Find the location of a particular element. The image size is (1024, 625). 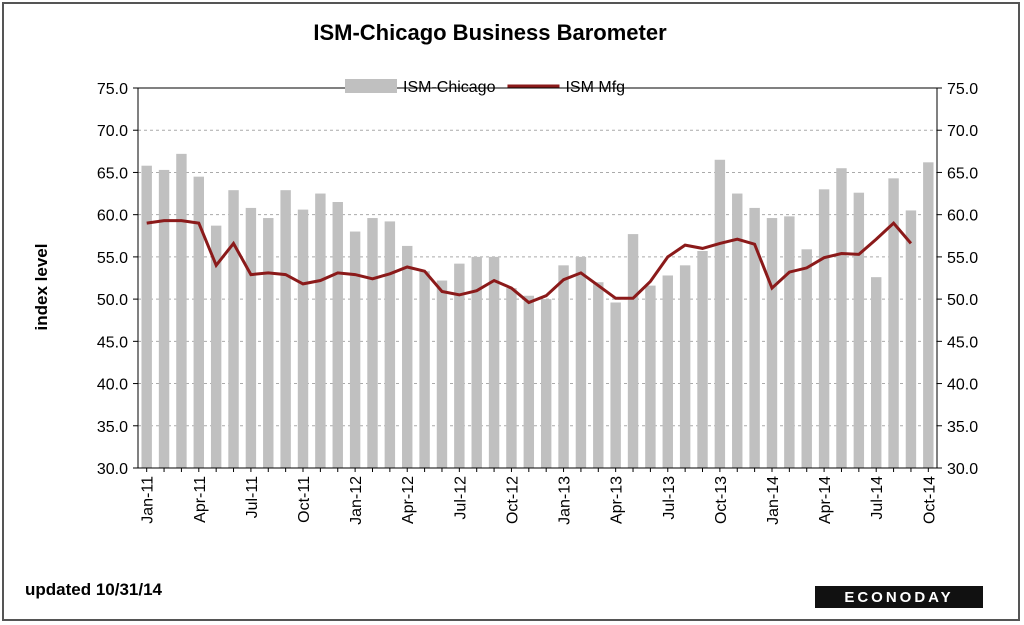

x-tick-label: Jan-13 is located at coordinates (565, 500).